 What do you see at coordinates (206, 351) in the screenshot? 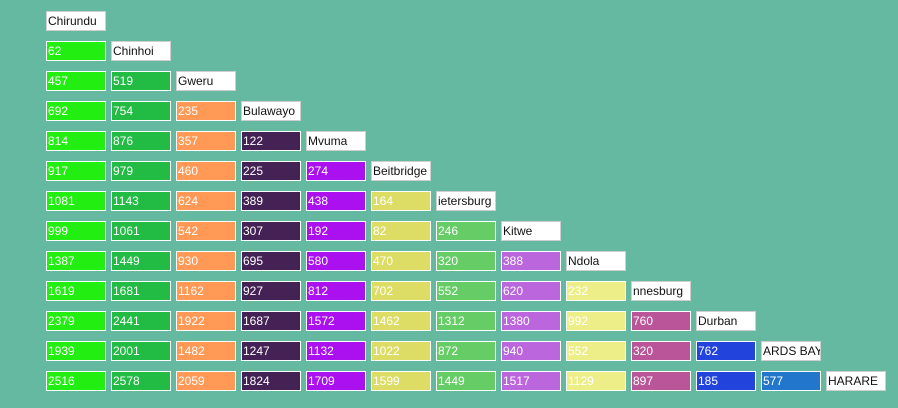
I see `distance-cell: 1482` at bounding box center [206, 351].